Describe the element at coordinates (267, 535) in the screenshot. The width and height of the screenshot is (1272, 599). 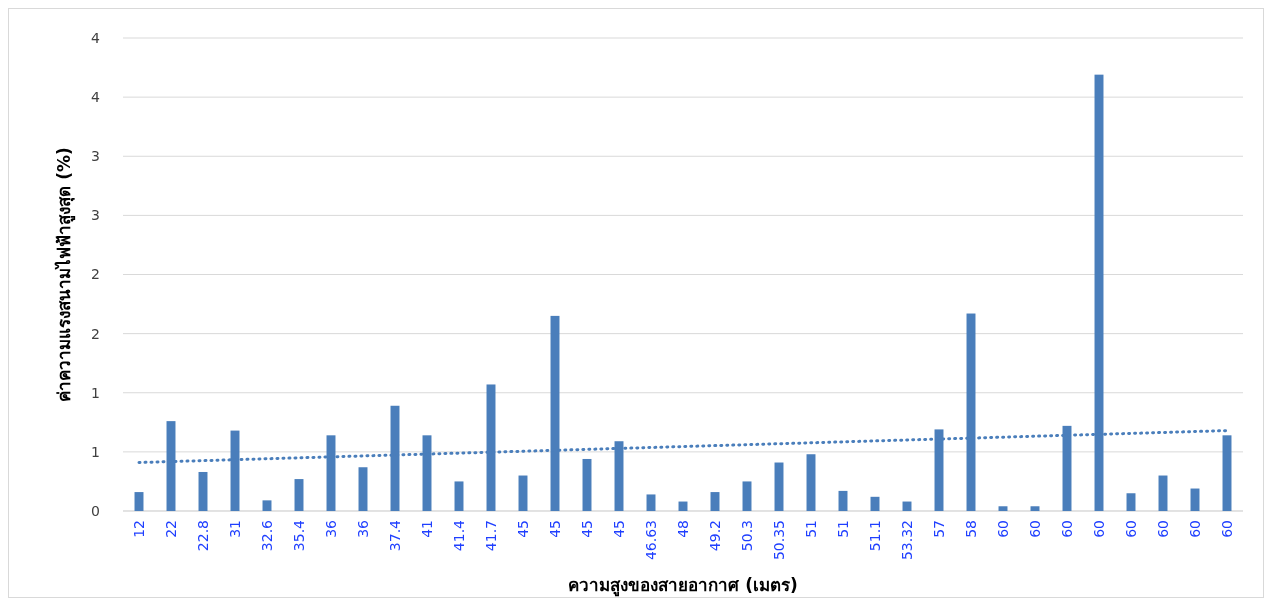
I see `x-tick-label: 32.6` at that location.